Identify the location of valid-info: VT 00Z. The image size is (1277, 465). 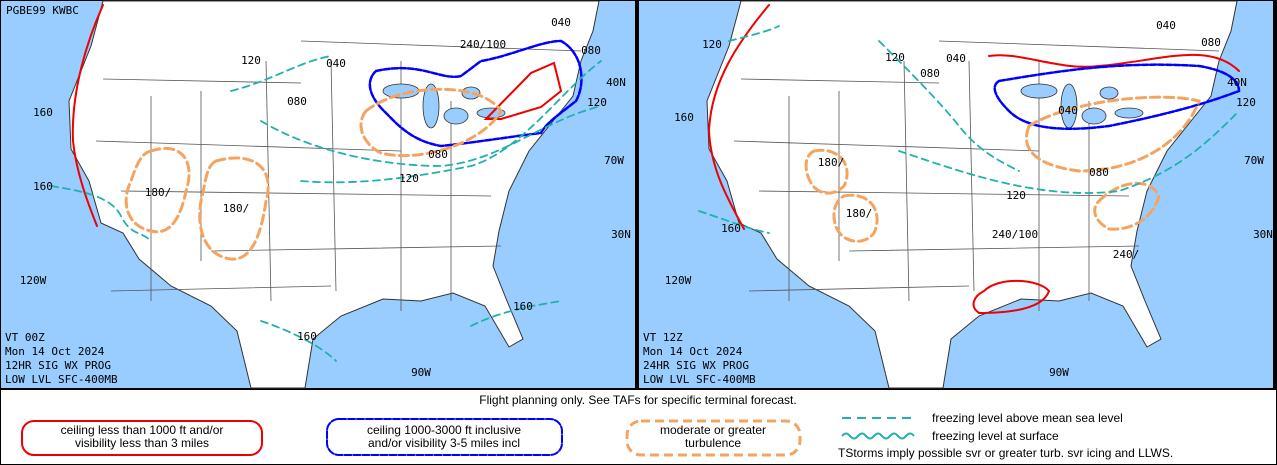
(25, 337).